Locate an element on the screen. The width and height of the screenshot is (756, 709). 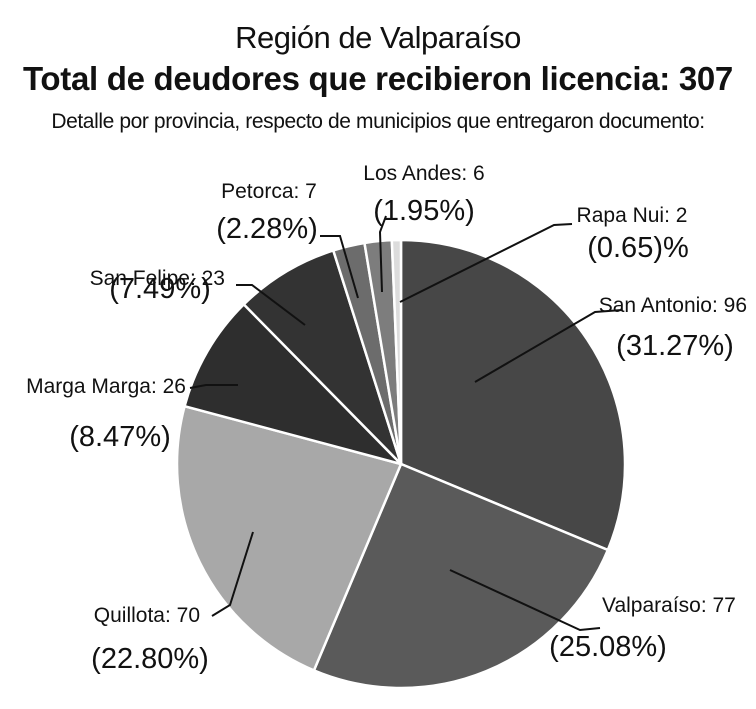
slice-label-0: San Antonio: 96 is located at coordinates (673, 305).